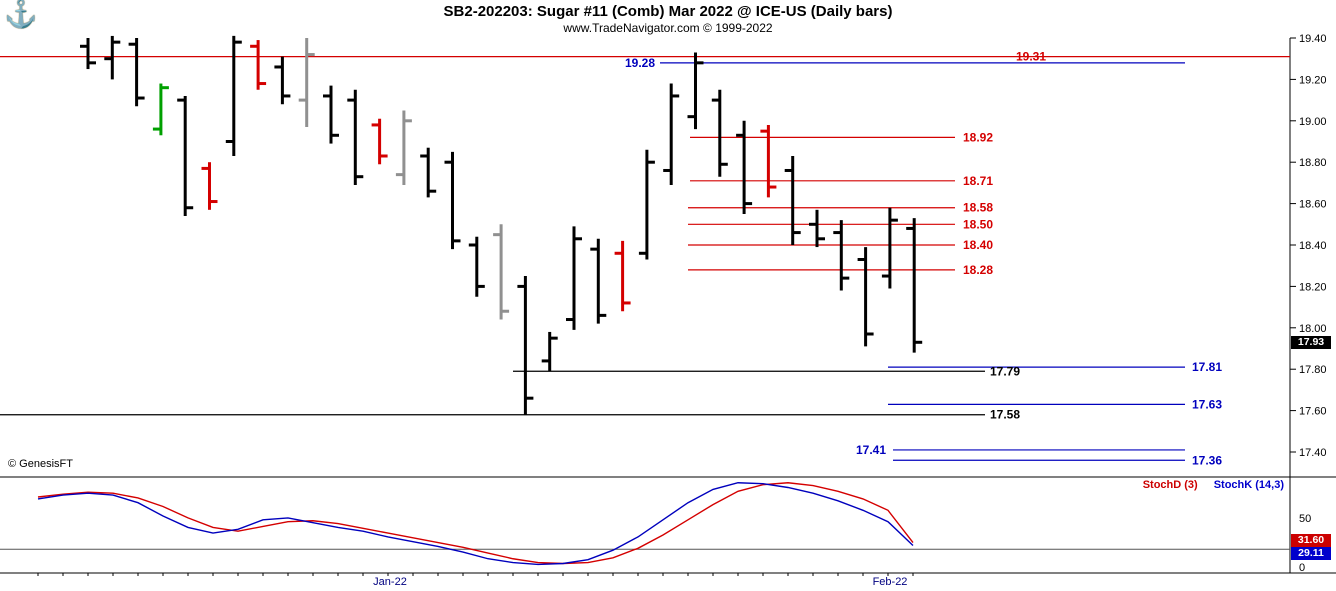  I want to click on level-label-17.41: 17.41, so click(871, 450).